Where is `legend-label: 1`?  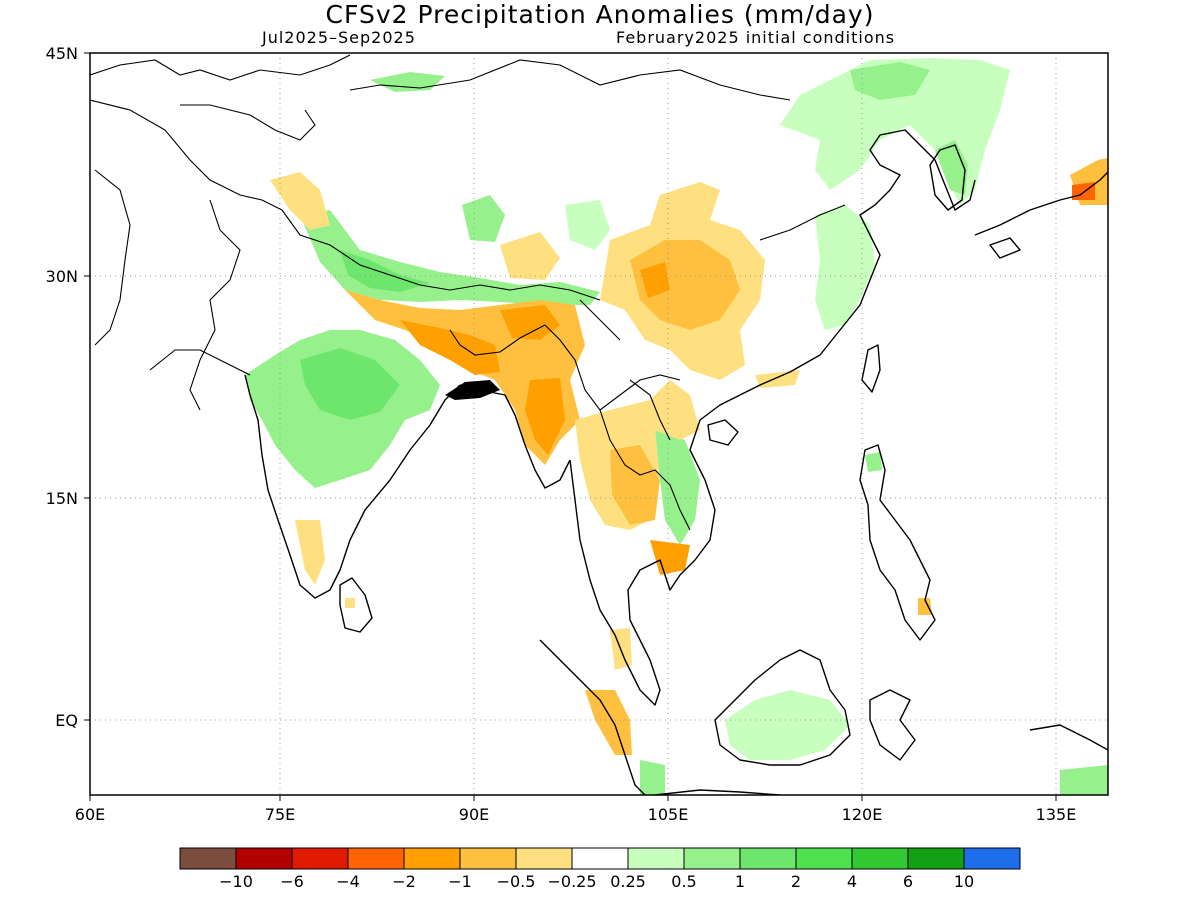 legend-label: 1 is located at coordinates (740, 881).